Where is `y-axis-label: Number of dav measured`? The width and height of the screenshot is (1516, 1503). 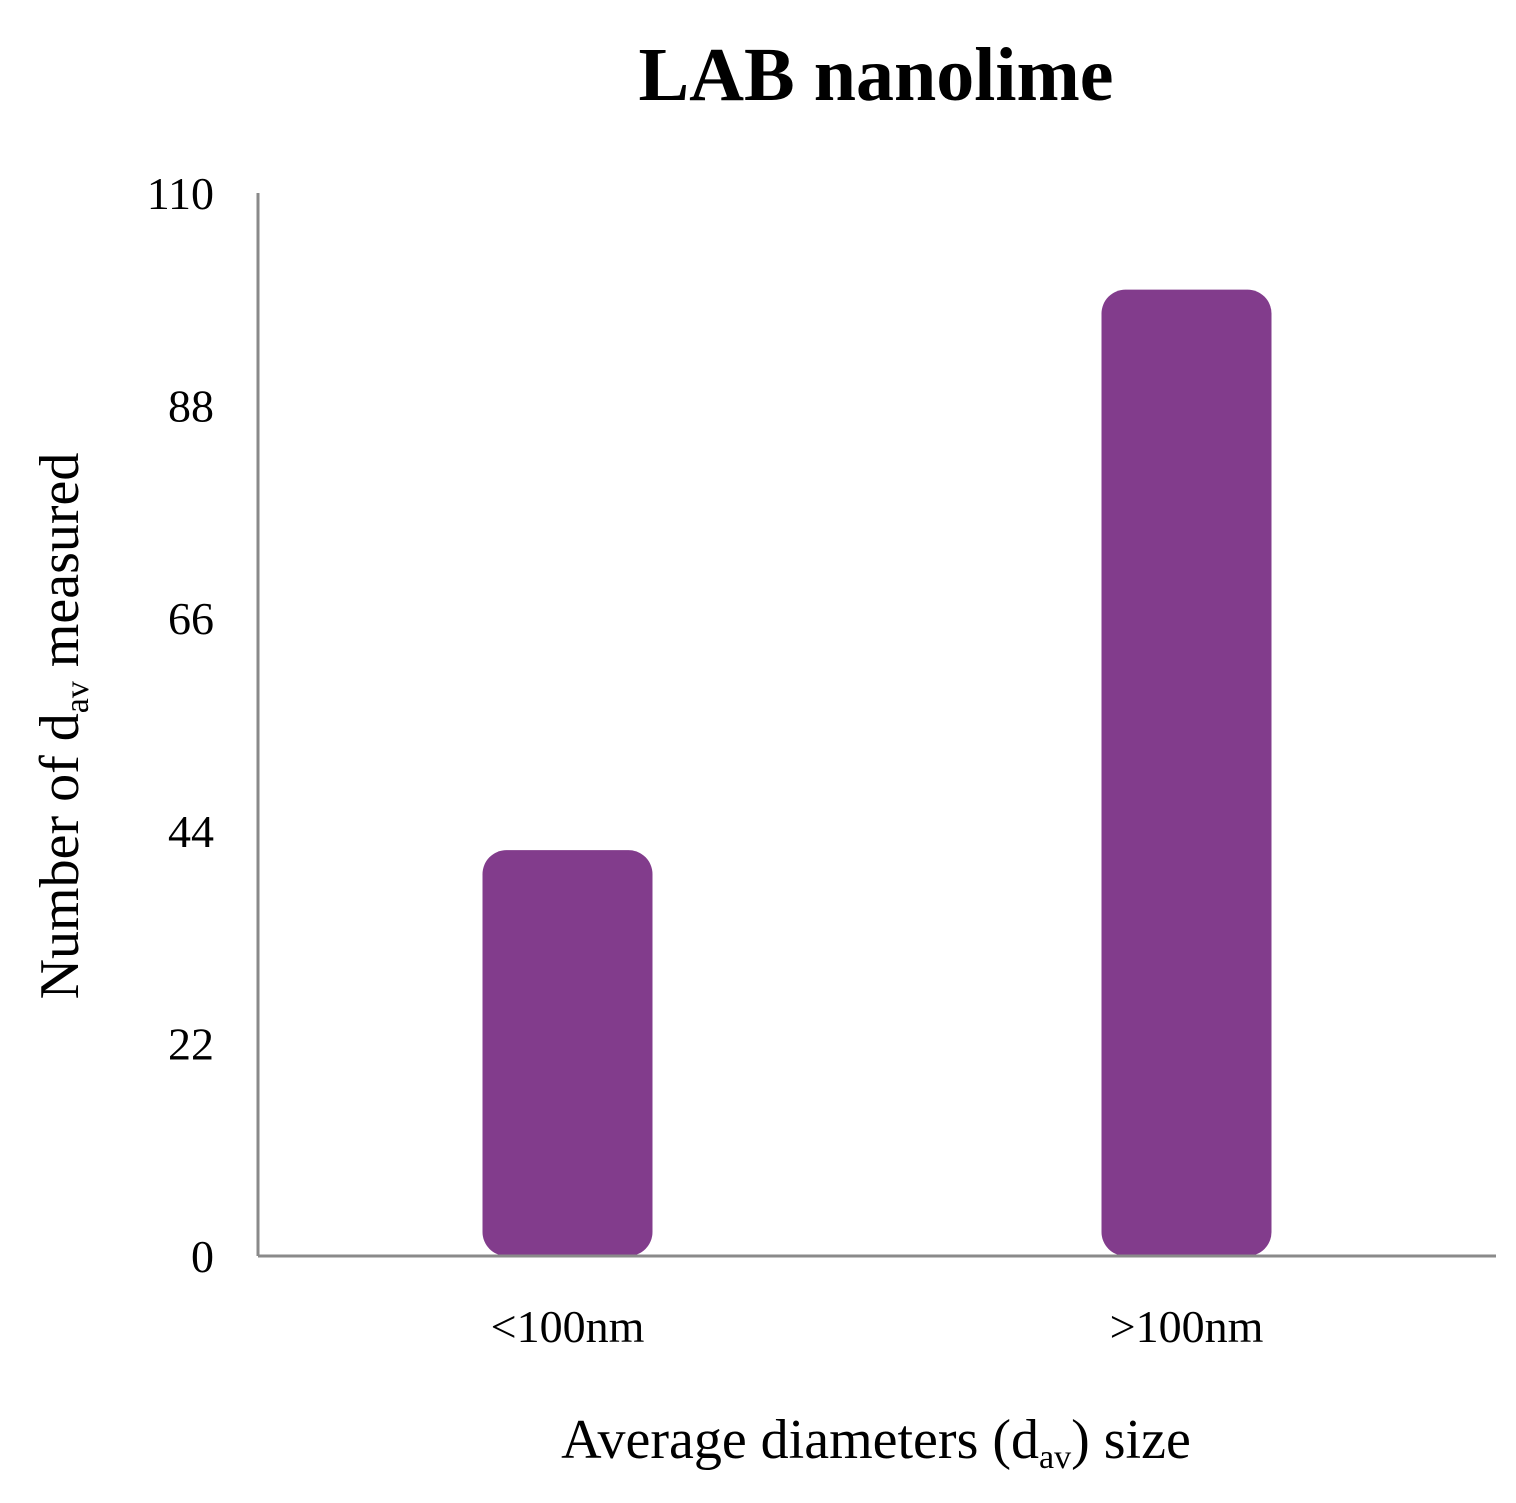 y-axis-label: Number of dav measured is located at coordinates (62, 726).